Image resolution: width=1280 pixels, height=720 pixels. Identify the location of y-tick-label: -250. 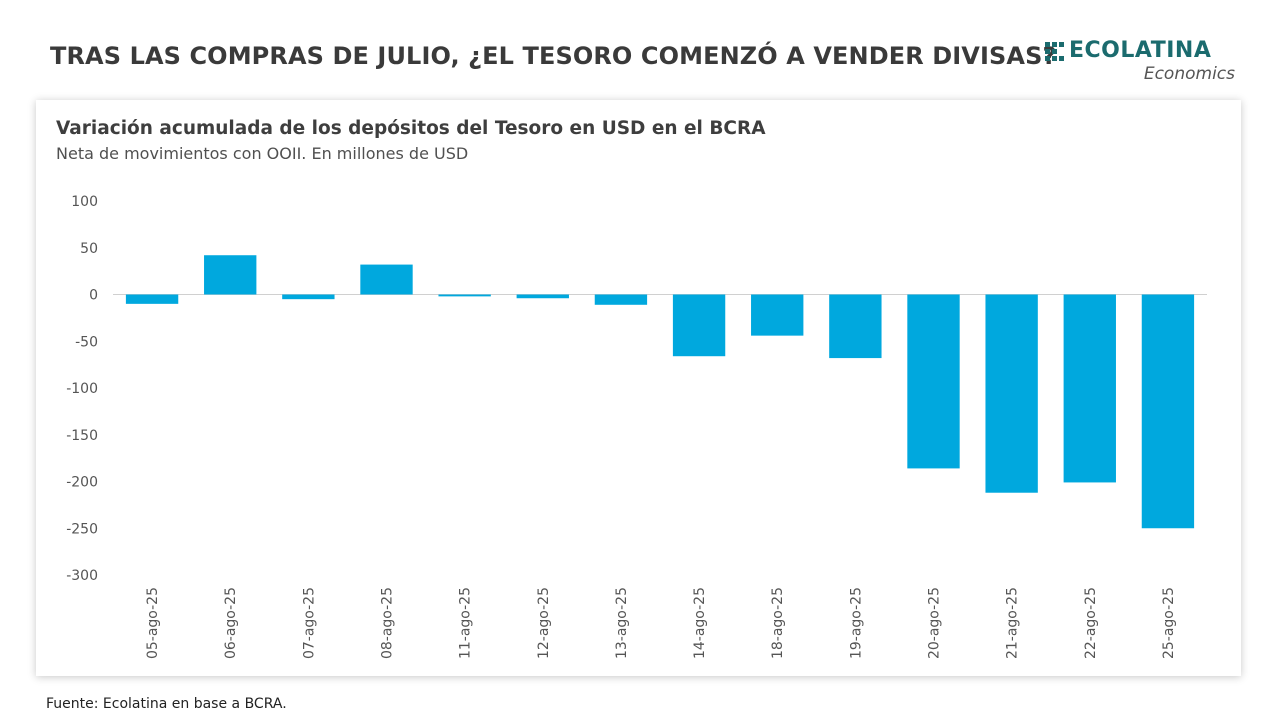
(82, 529).